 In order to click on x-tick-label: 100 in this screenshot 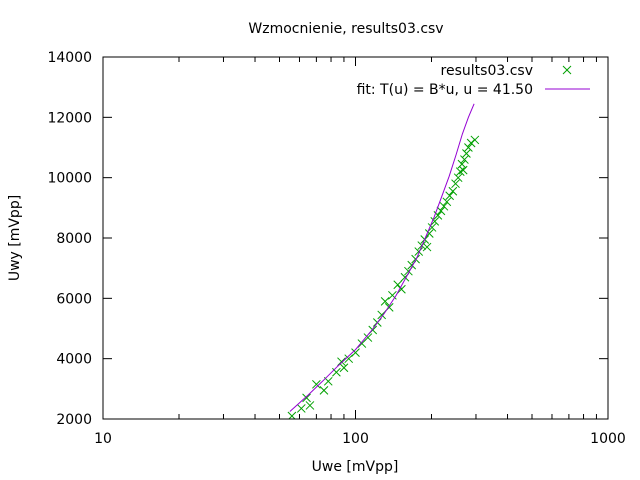, I will do `click(355, 439)`.